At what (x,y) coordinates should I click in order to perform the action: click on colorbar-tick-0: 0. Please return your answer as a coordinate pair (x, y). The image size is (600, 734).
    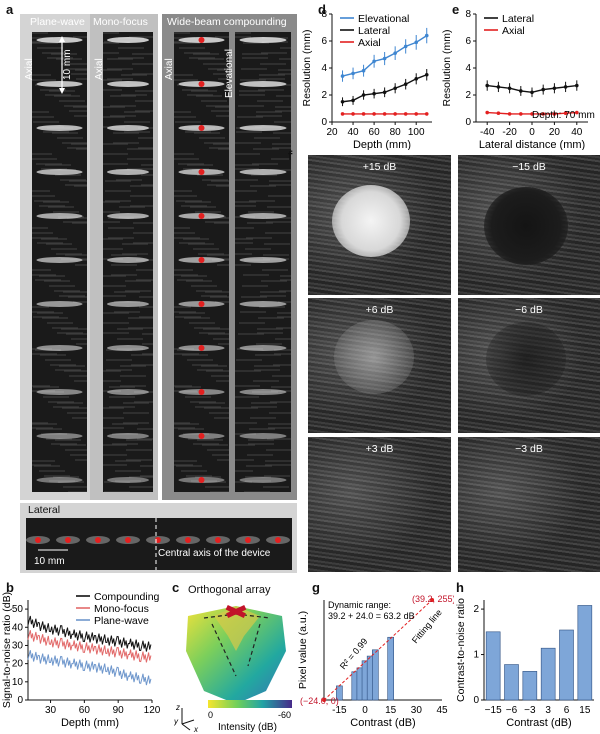
    Looking at the image, I should click on (210, 715).